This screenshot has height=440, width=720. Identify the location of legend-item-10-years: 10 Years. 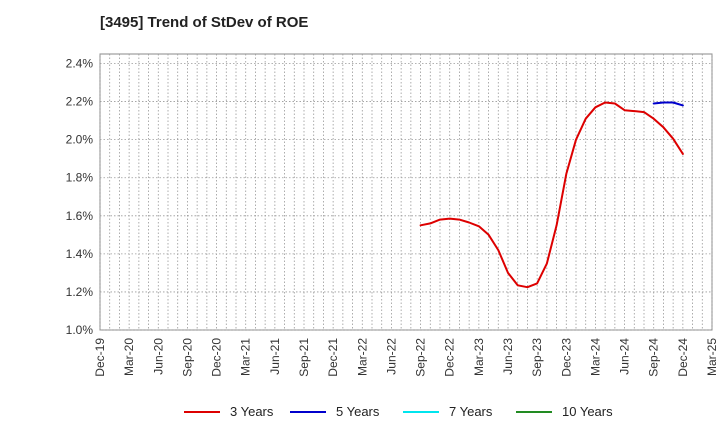
(564, 411).